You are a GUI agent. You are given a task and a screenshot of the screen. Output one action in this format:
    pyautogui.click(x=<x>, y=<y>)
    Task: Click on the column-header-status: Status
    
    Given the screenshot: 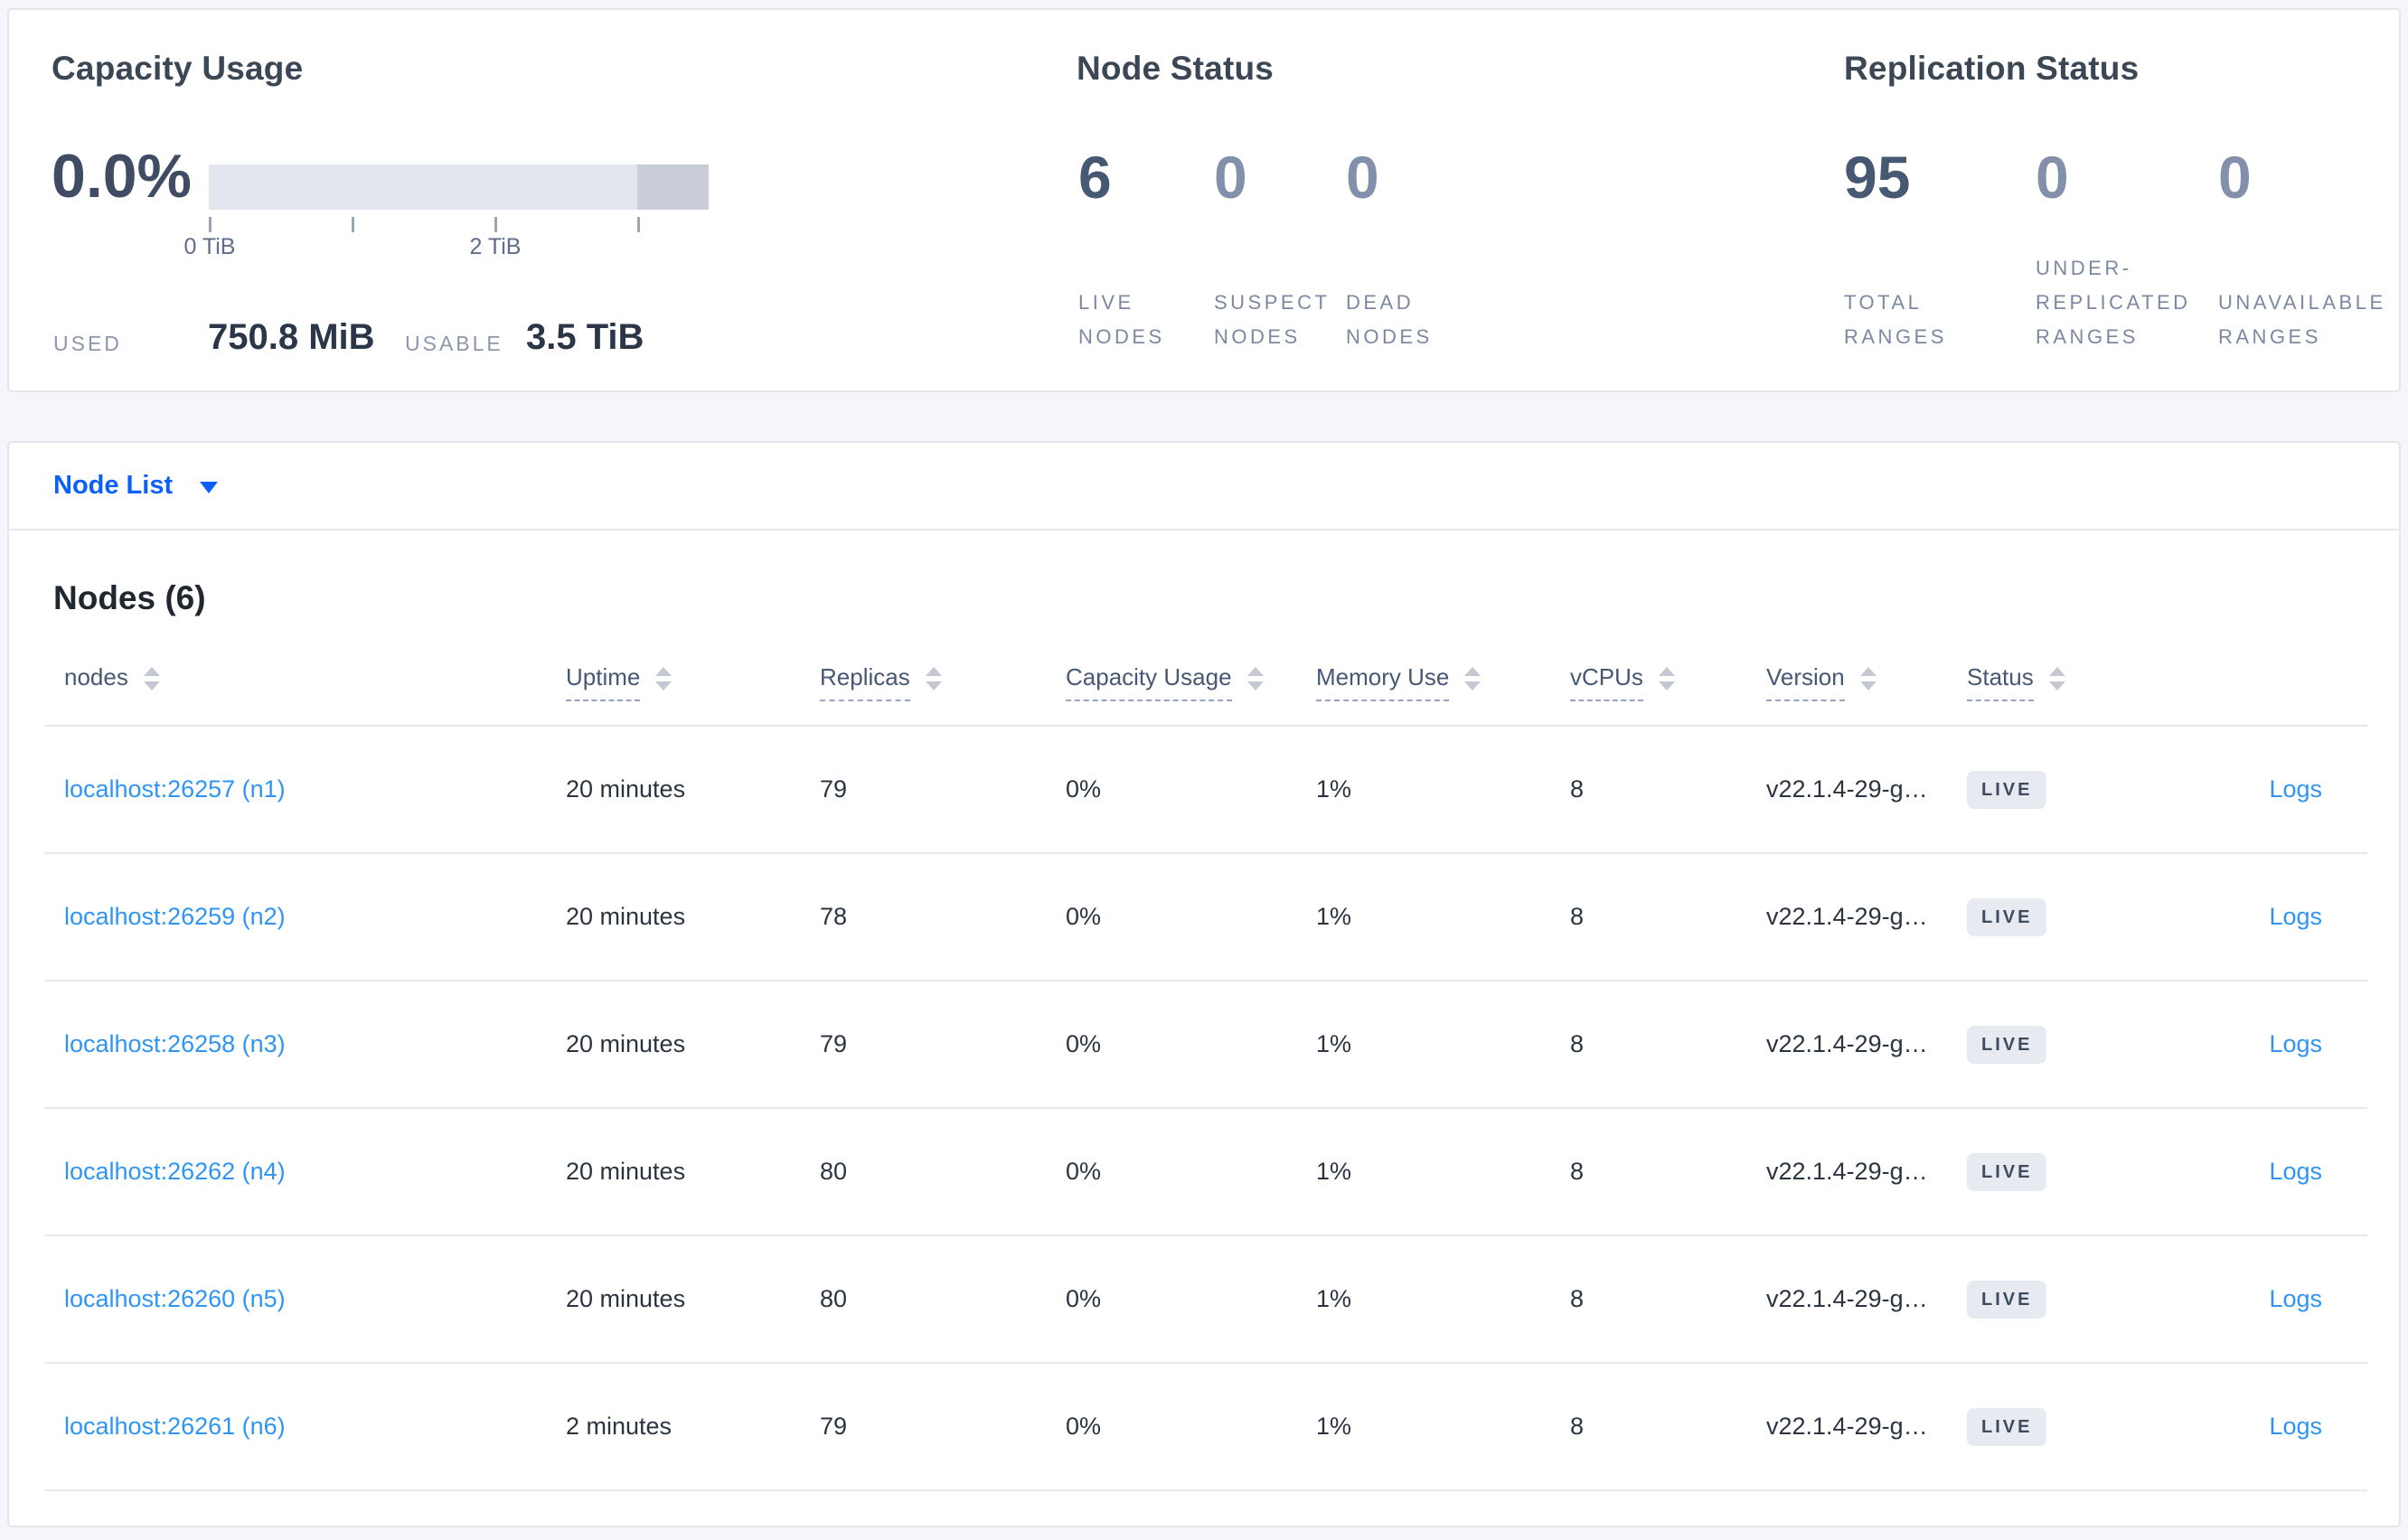 What is the action you would take?
    pyautogui.click(x=2067, y=682)
    